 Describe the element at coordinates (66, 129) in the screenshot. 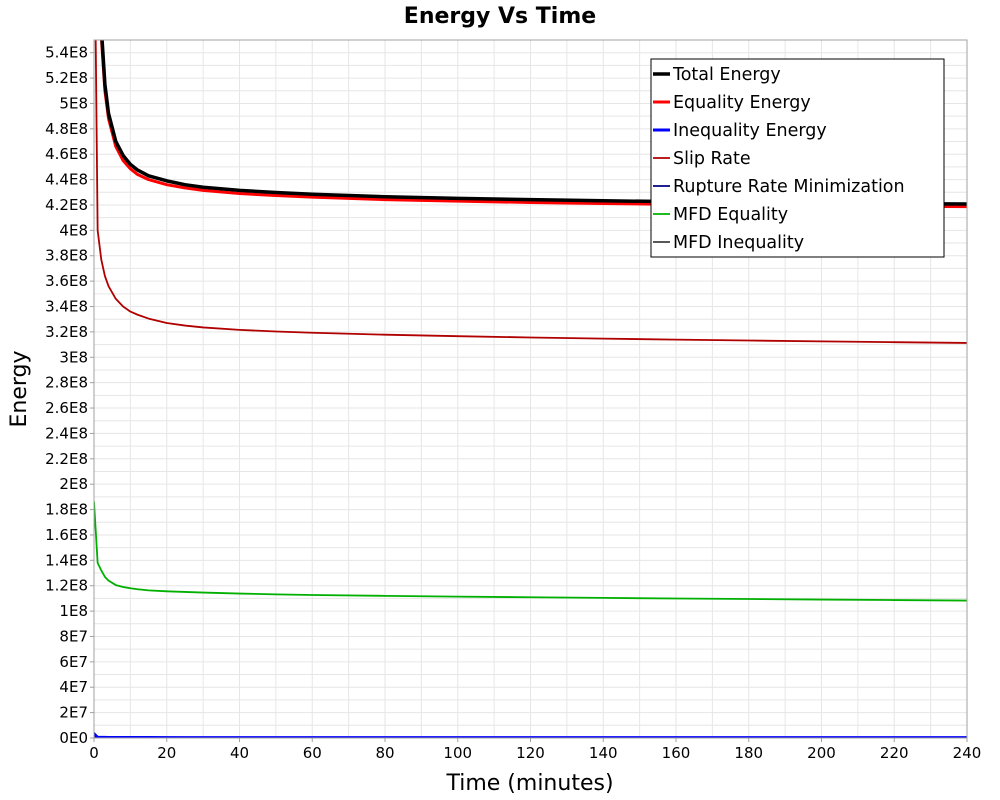

I see `y-tick-label: 4.8E8` at that location.